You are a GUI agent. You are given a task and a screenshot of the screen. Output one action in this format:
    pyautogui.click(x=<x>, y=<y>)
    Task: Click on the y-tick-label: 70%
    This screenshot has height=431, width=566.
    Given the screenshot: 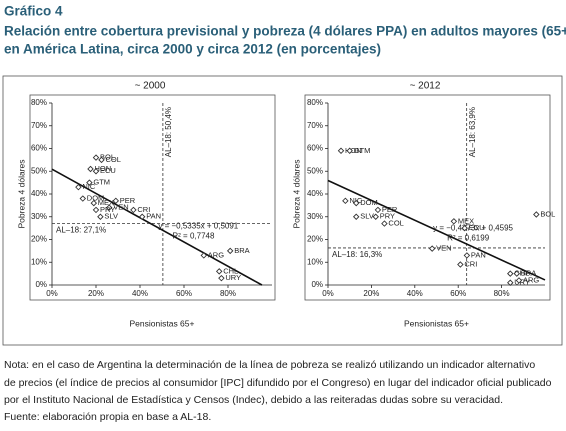 What is the action you would take?
    pyautogui.click(x=39, y=125)
    